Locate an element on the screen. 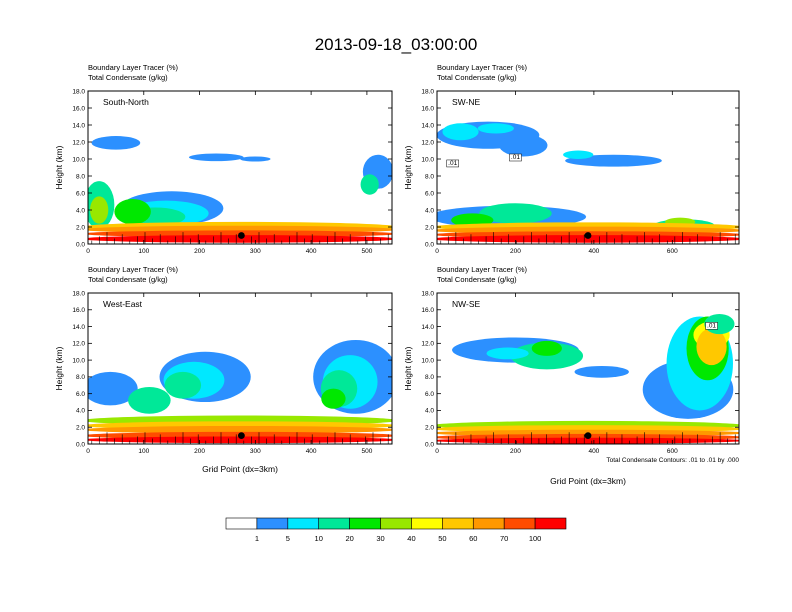 The width and height of the screenshot is (792, 612). colorbar-label: 30 is located at coordinates (380, 538).